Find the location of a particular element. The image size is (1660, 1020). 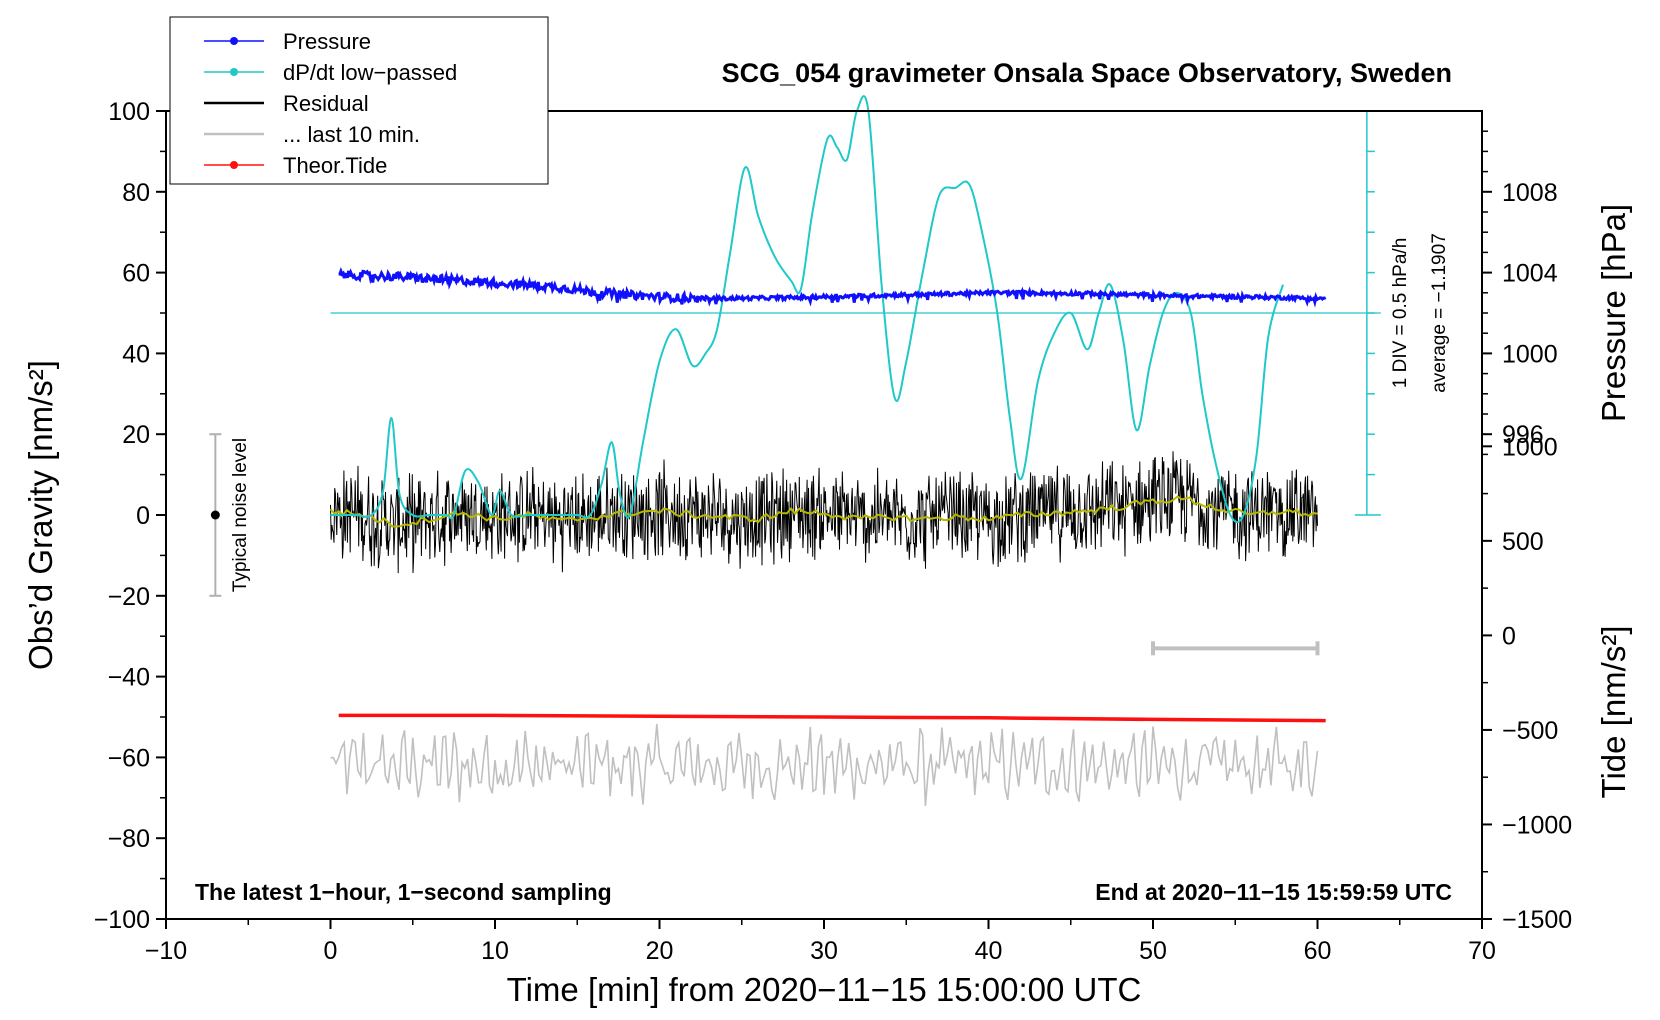

tide-tick-label: 1000 is located at coordinates (1530, 447).